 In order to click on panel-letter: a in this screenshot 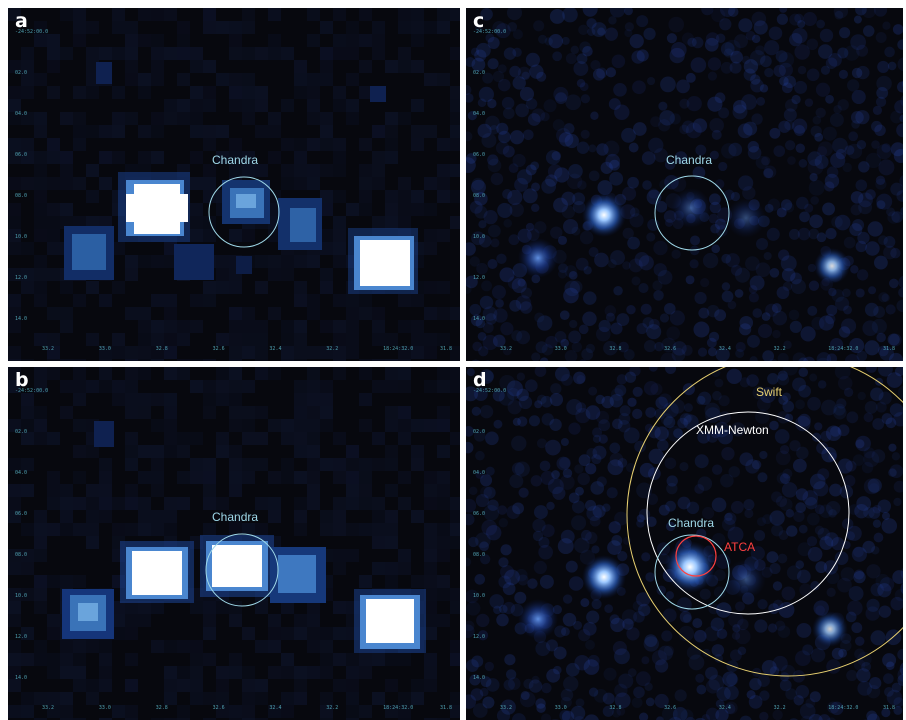, I will do `click(21, 21)`.